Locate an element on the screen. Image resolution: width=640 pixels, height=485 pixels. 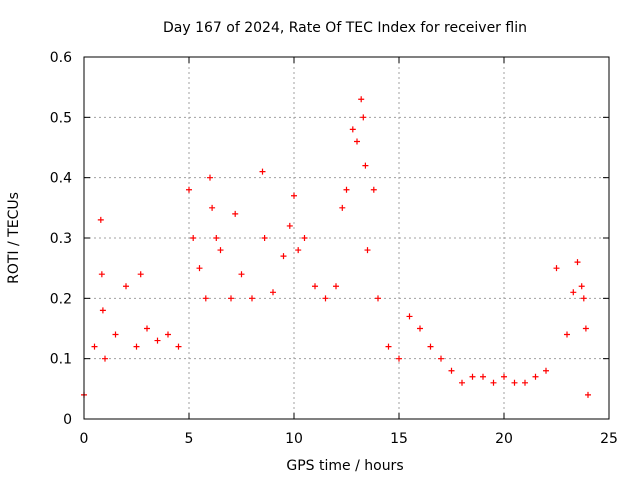
x-tick-label: 0 is located at coordinates (84, 439).